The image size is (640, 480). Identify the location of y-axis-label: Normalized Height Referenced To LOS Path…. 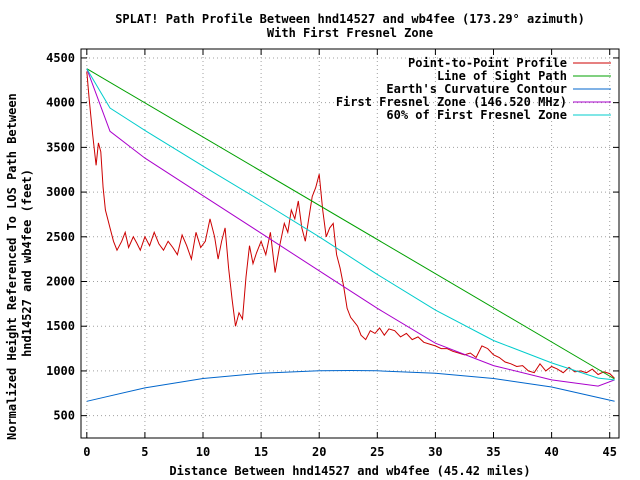
(19, 263).